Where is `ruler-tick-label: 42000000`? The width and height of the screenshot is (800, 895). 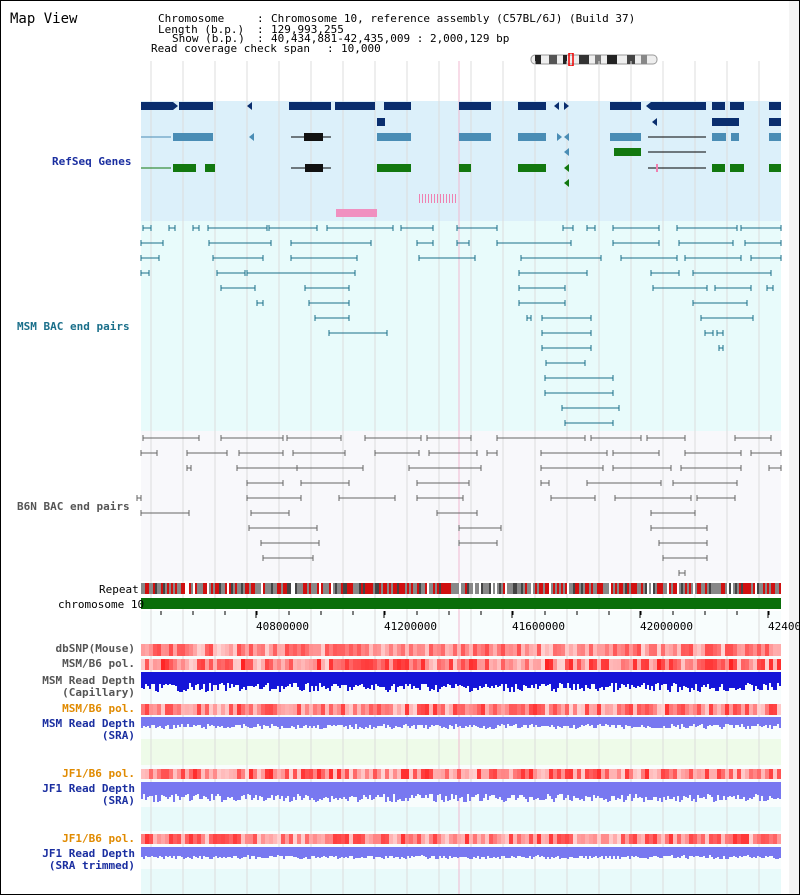 ruler-tick-label: 42000000 is located at coordinates (666, 626).